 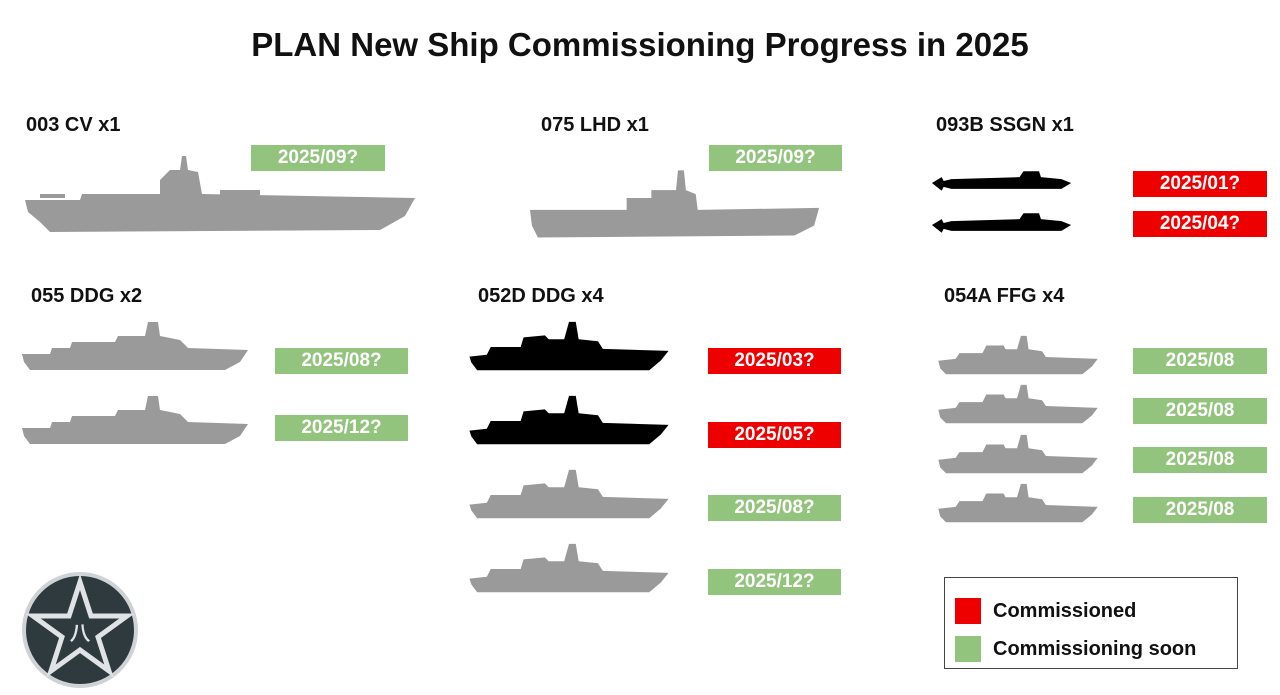 I want to click on legend: Commissioned Commissioning soon, so click(x=1091, y=623).